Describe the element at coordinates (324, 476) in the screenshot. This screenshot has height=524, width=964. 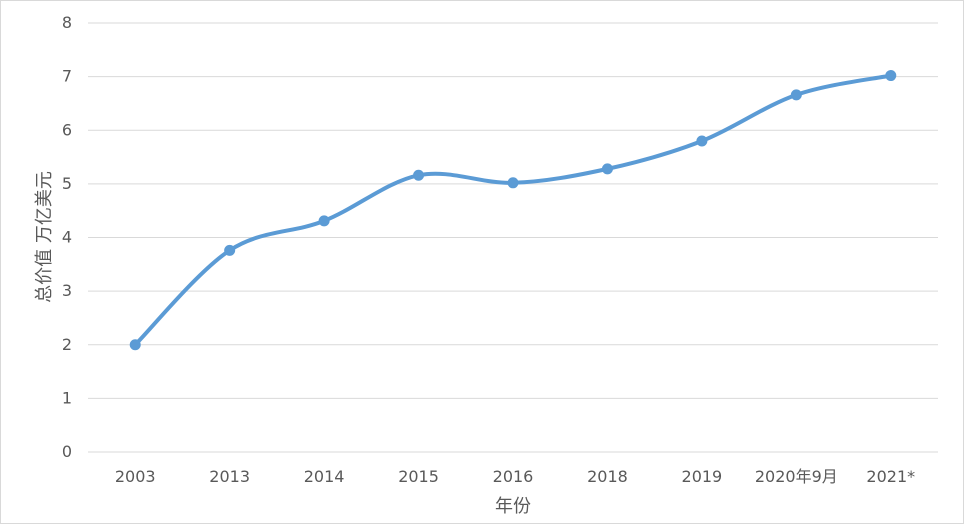
I see `x-tick-label: 2014` at that location.